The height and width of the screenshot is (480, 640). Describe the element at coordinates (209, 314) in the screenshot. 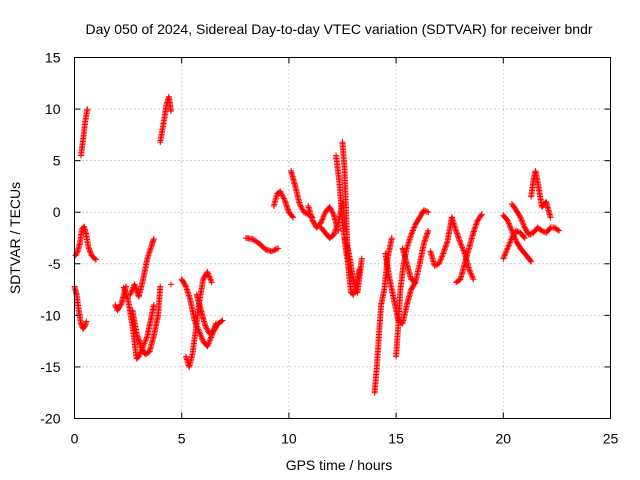

I see `series-t12` at that location.